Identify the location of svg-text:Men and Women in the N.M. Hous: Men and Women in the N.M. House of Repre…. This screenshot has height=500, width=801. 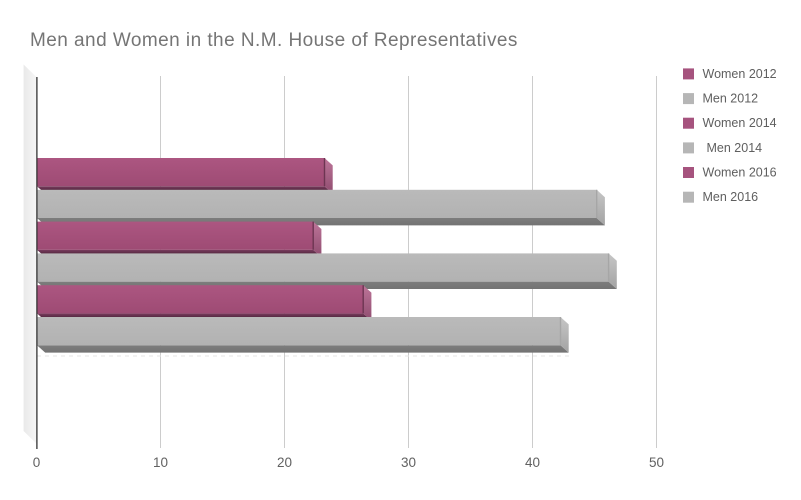
(274, 40).